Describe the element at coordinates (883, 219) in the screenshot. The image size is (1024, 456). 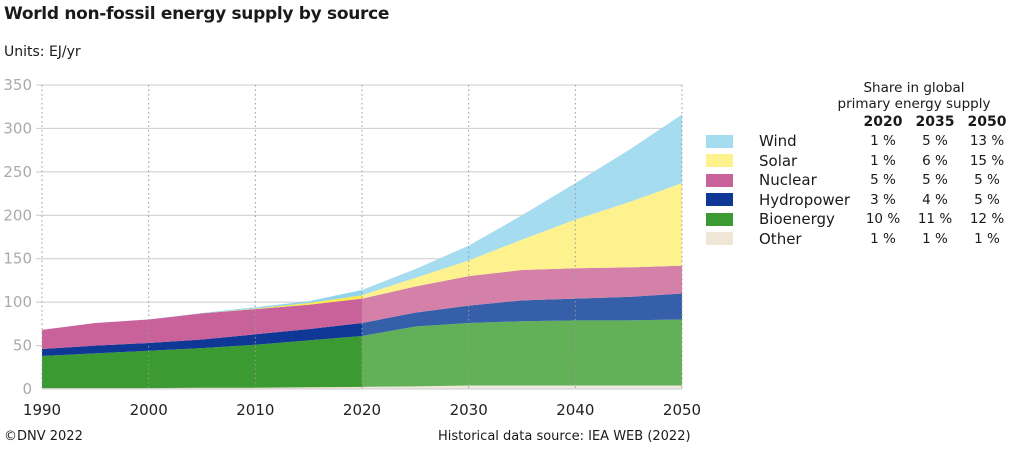
I see `legend-share: 10 %` at that location.